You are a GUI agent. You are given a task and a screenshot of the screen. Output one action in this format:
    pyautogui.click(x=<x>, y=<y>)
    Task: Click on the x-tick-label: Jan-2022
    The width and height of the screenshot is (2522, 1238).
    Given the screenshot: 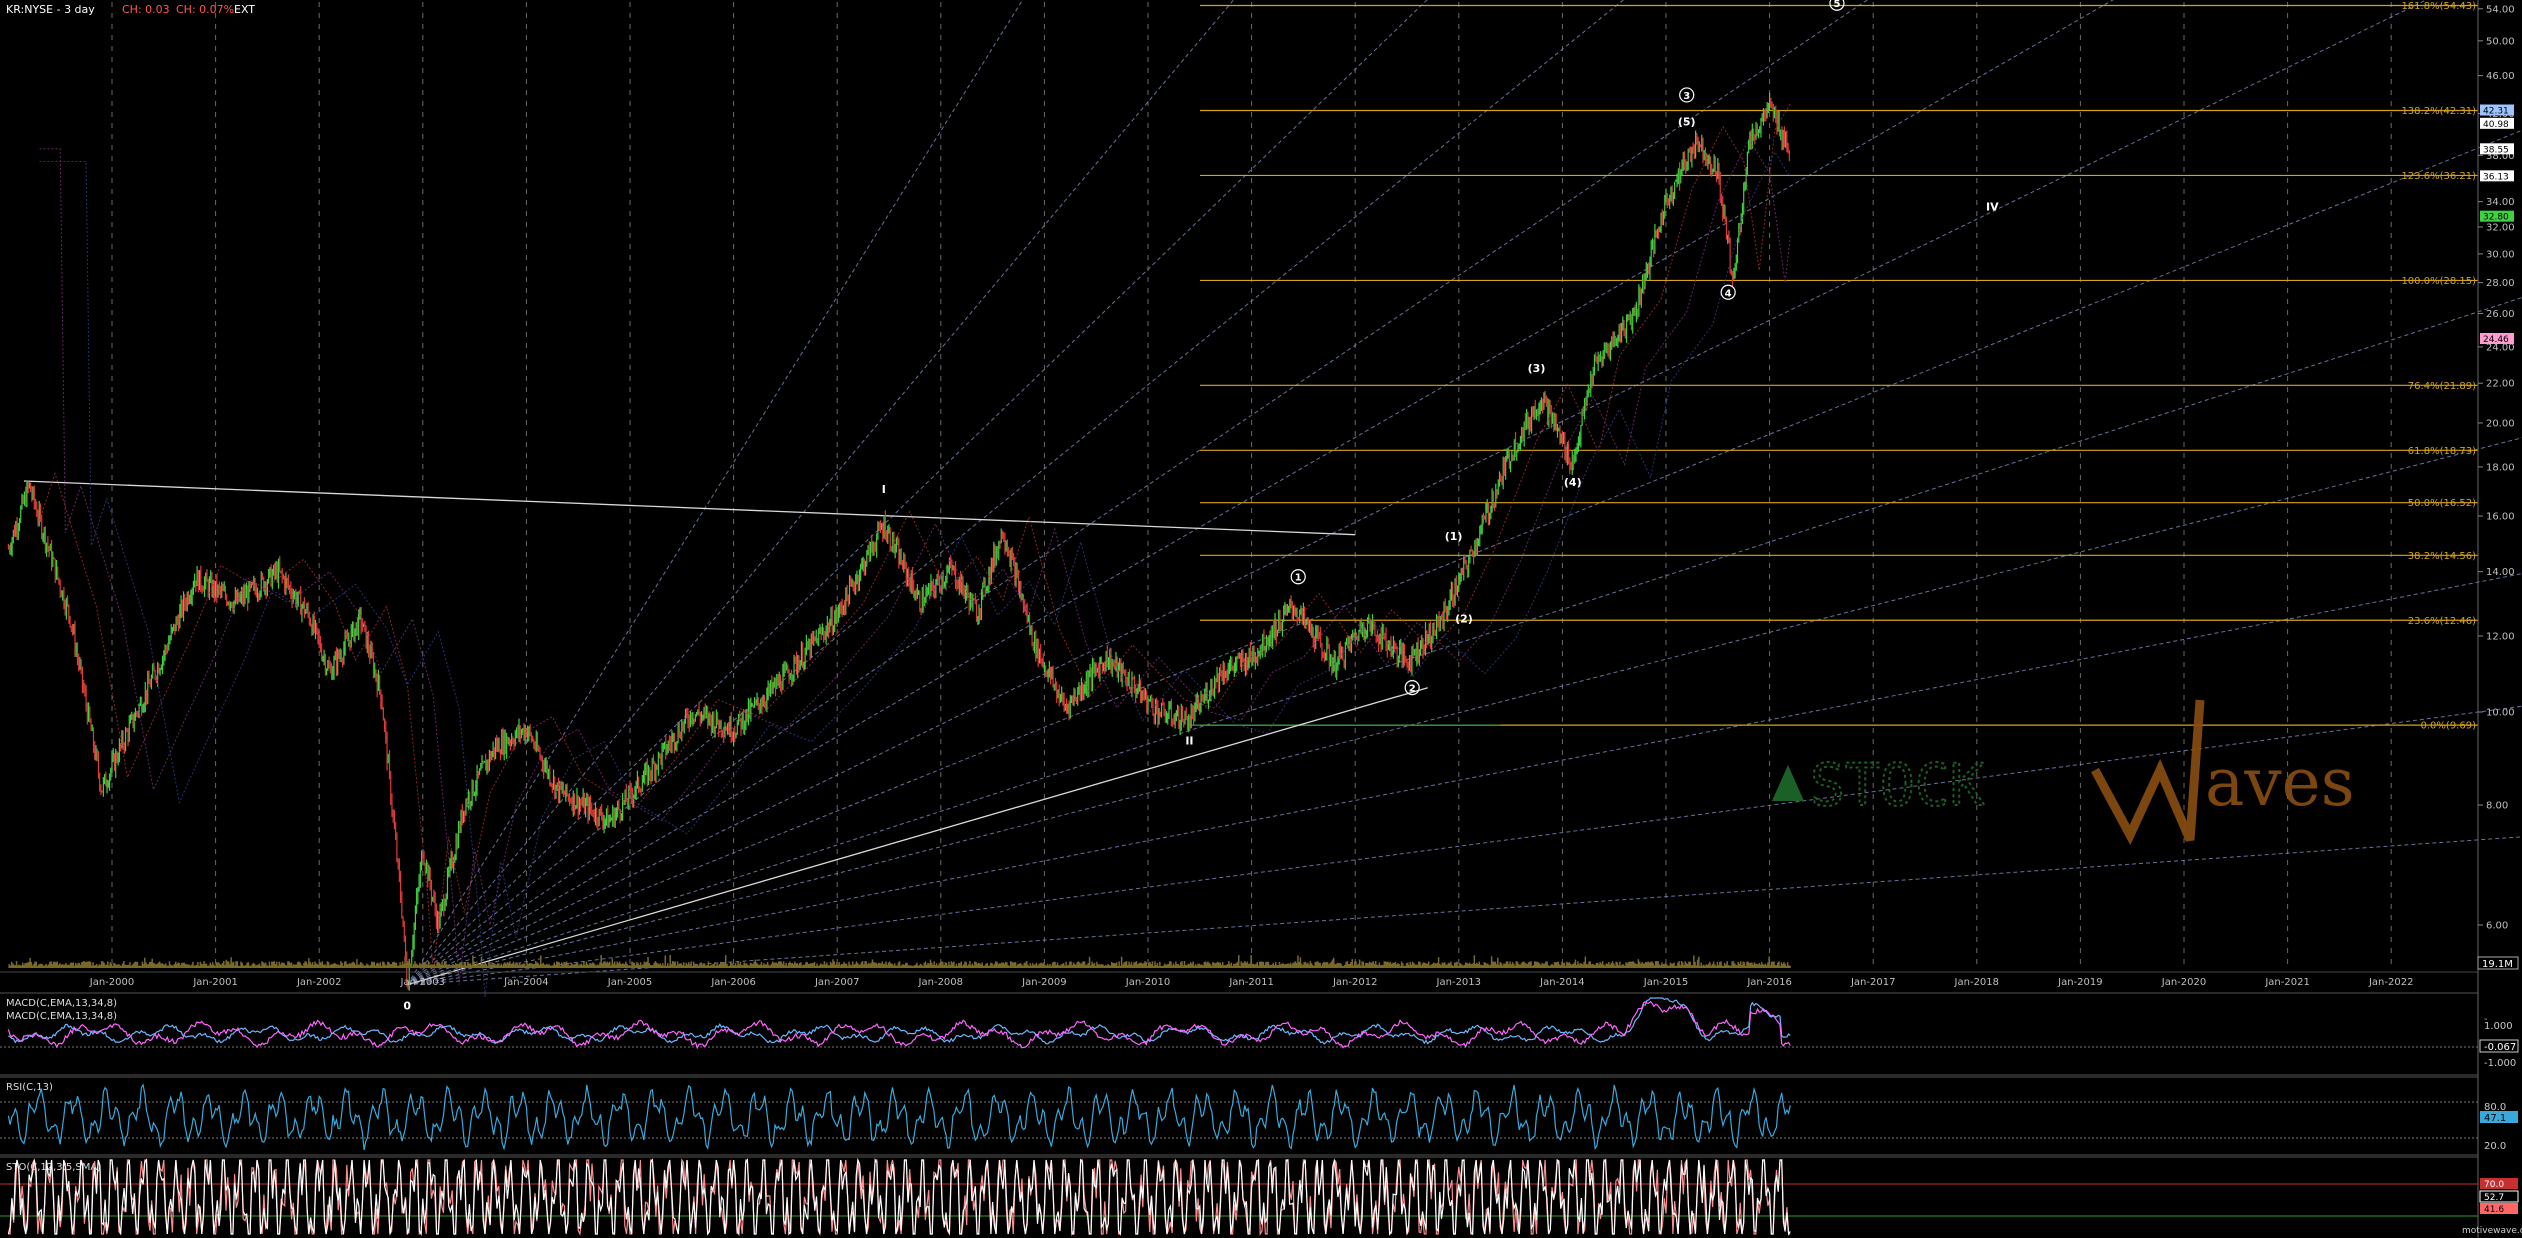 What is the action you would take?
    pyautogui.click(x=2390, y=982)
    